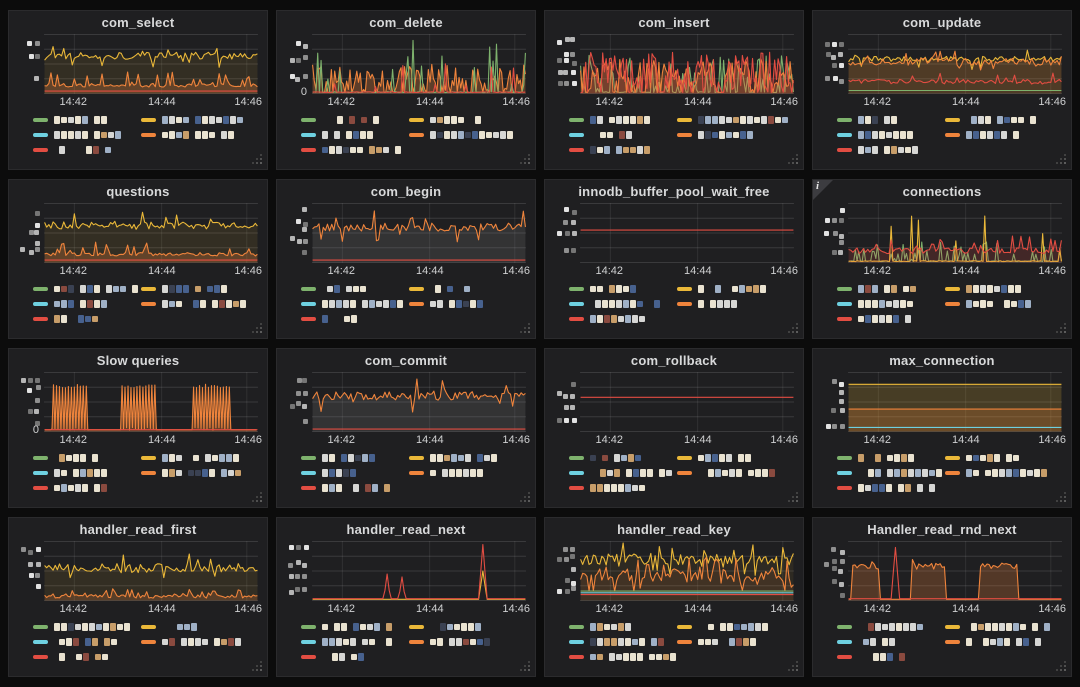  Describe the element at coordinates (674, 529) in the screenshot. I see `panel-title: handler_read_key` at that location.